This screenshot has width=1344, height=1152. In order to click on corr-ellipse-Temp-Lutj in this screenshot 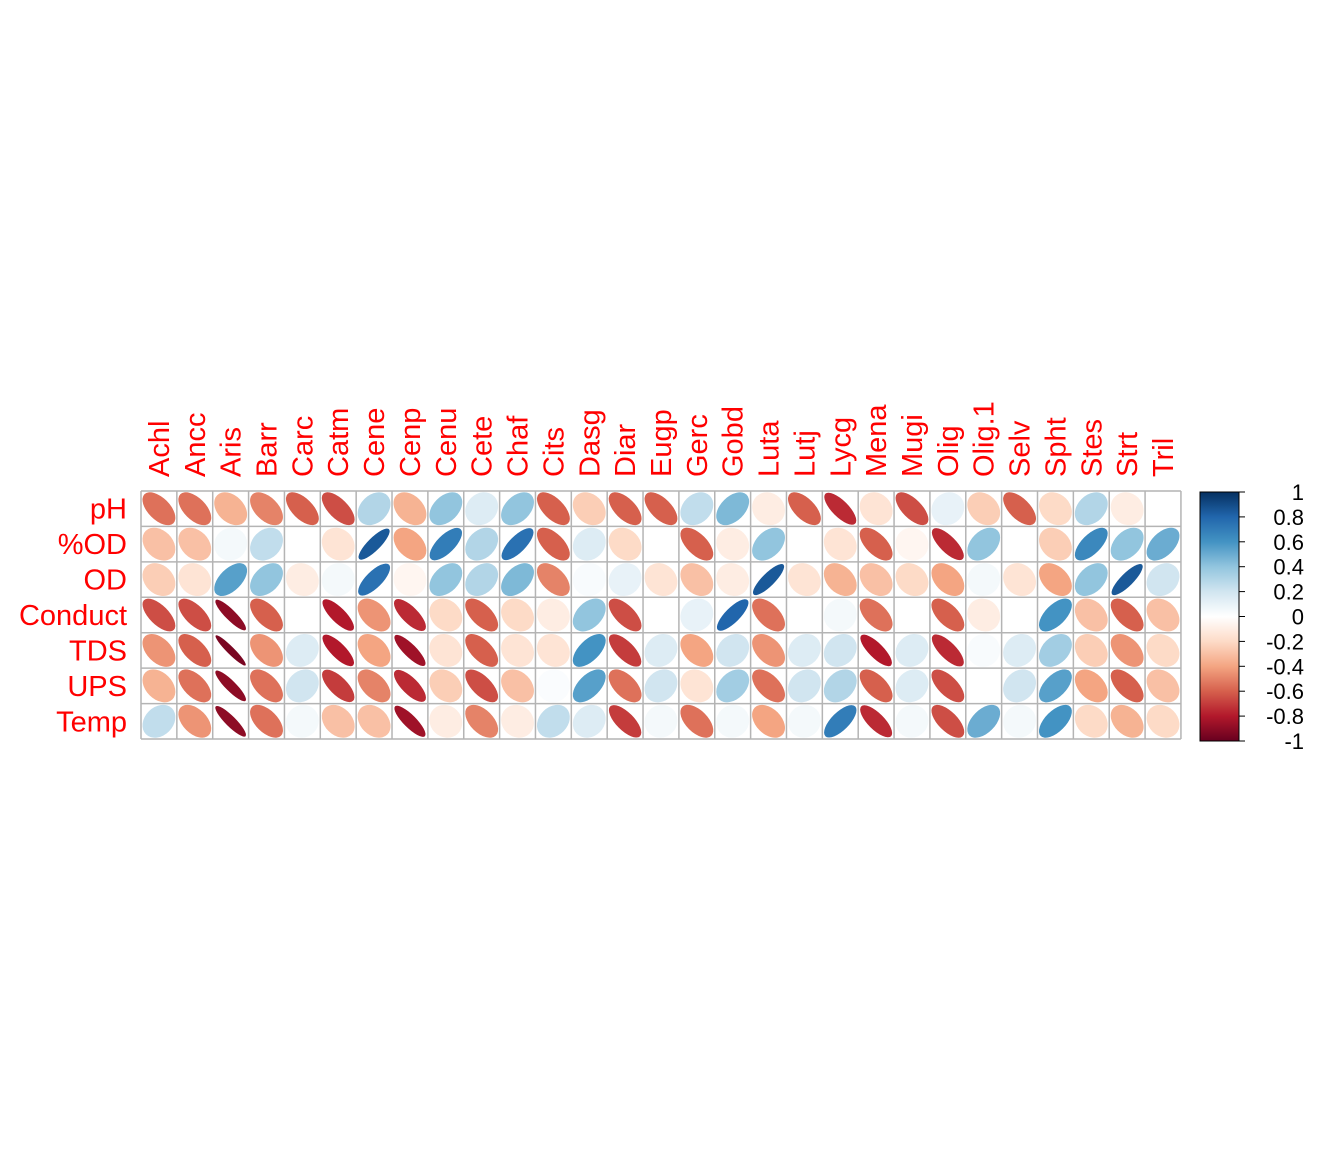, I will do `click(804, 721)`.